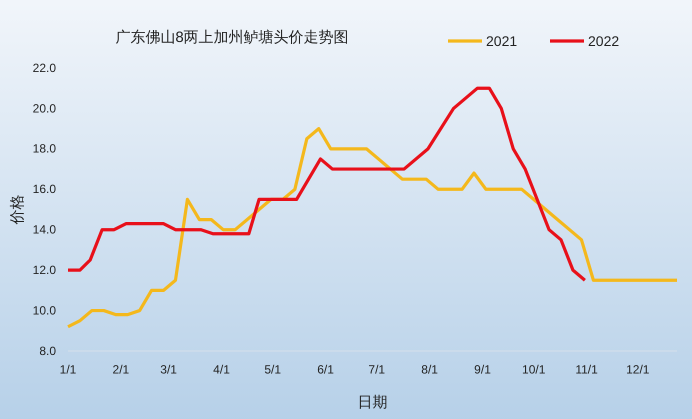  Describe the element at coordinates (586, 369) in the screenshot. I see `x-tick-label: 11/1` at that location.